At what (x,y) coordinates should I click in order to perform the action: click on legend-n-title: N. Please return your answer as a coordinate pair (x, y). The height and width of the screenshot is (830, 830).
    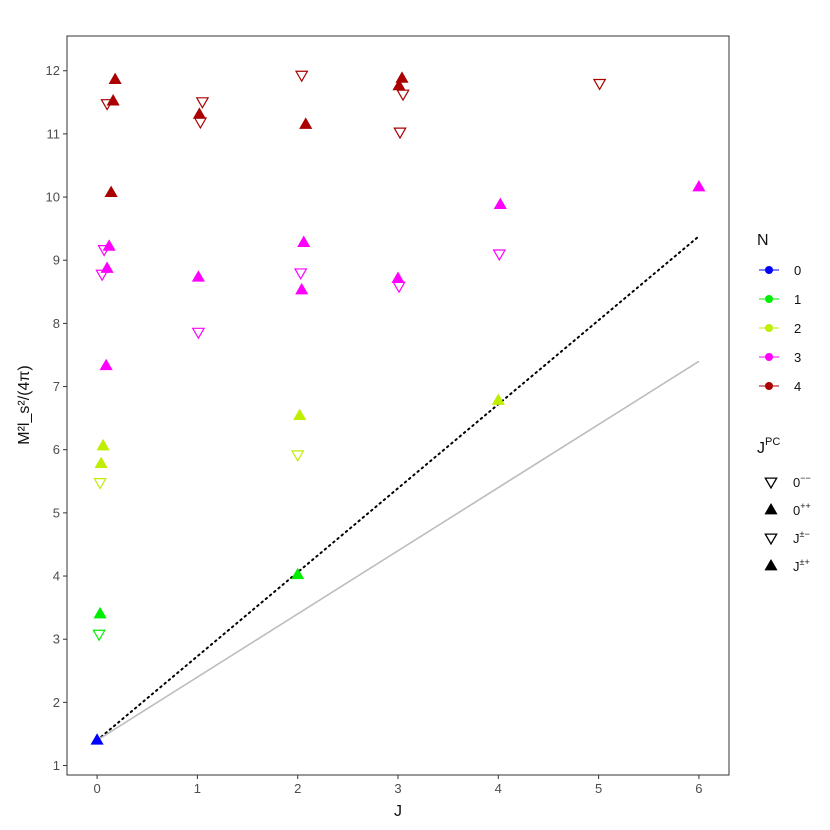
    Looking at the image, I should click on (763, 240).